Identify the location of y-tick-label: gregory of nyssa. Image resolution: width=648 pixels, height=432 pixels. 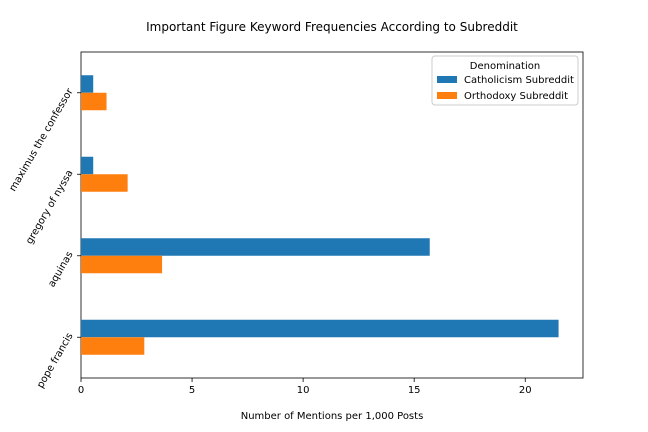
(49, 207).